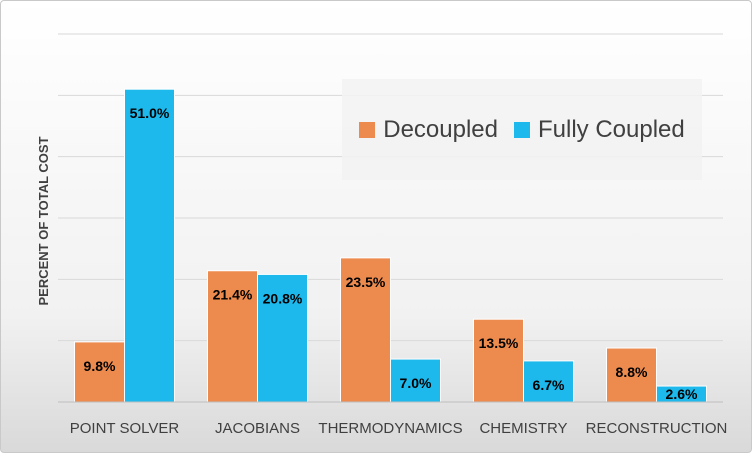 The image size is (752, 453). I want to click on data-label: 23.5%, so click(366, 282).